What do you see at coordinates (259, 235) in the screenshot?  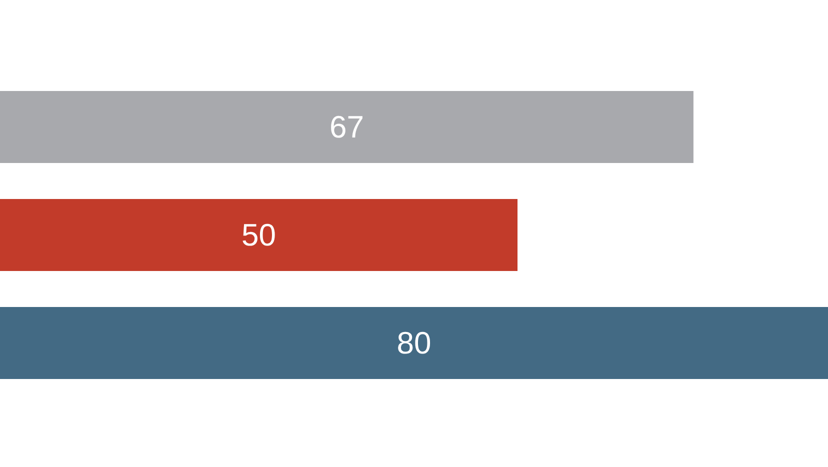 I see `data-label: 50` at bounding box center [259, 235].